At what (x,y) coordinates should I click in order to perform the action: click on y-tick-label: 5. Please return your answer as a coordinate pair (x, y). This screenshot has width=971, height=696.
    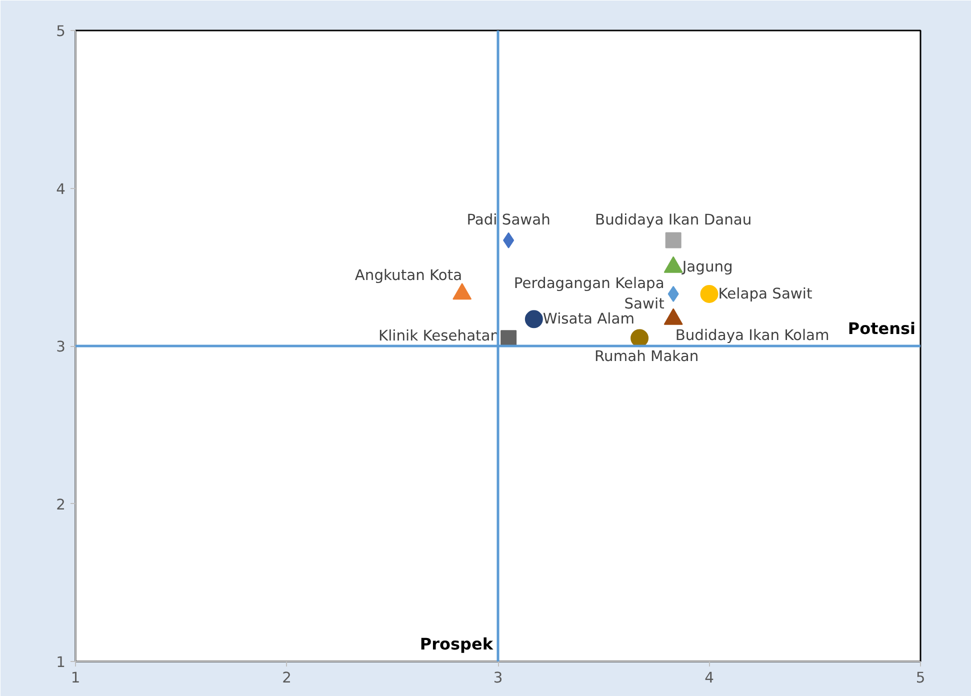
    Looking at the image, I should click on (61, 31).